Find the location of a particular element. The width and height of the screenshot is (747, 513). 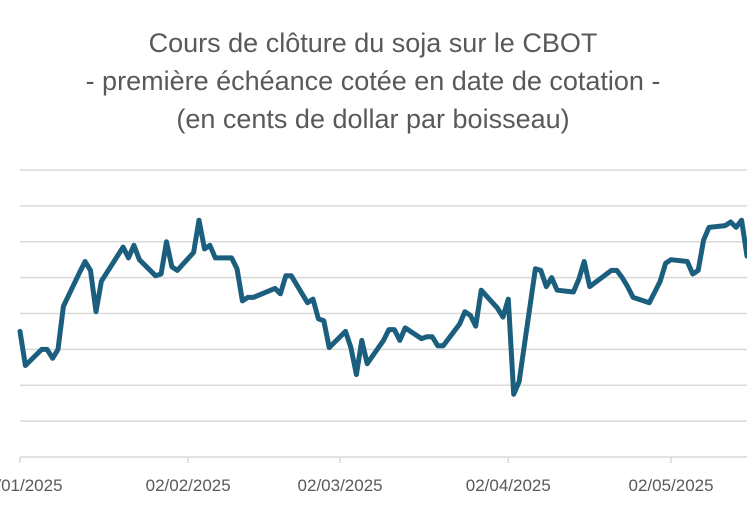

x-tick-label: 02/04/2025 is located at coordinates (508, 485).